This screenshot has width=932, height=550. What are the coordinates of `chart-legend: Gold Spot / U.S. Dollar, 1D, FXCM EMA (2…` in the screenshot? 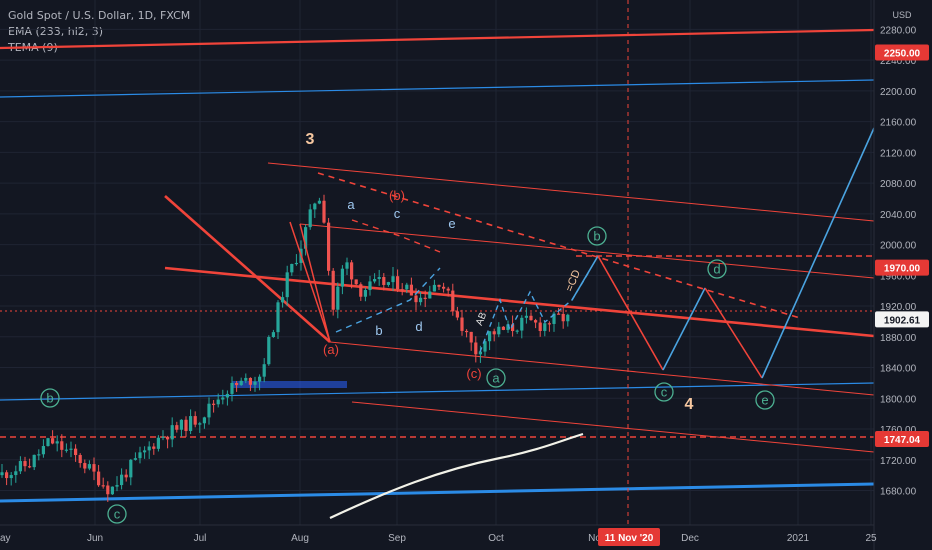 It's located at (99, 32).